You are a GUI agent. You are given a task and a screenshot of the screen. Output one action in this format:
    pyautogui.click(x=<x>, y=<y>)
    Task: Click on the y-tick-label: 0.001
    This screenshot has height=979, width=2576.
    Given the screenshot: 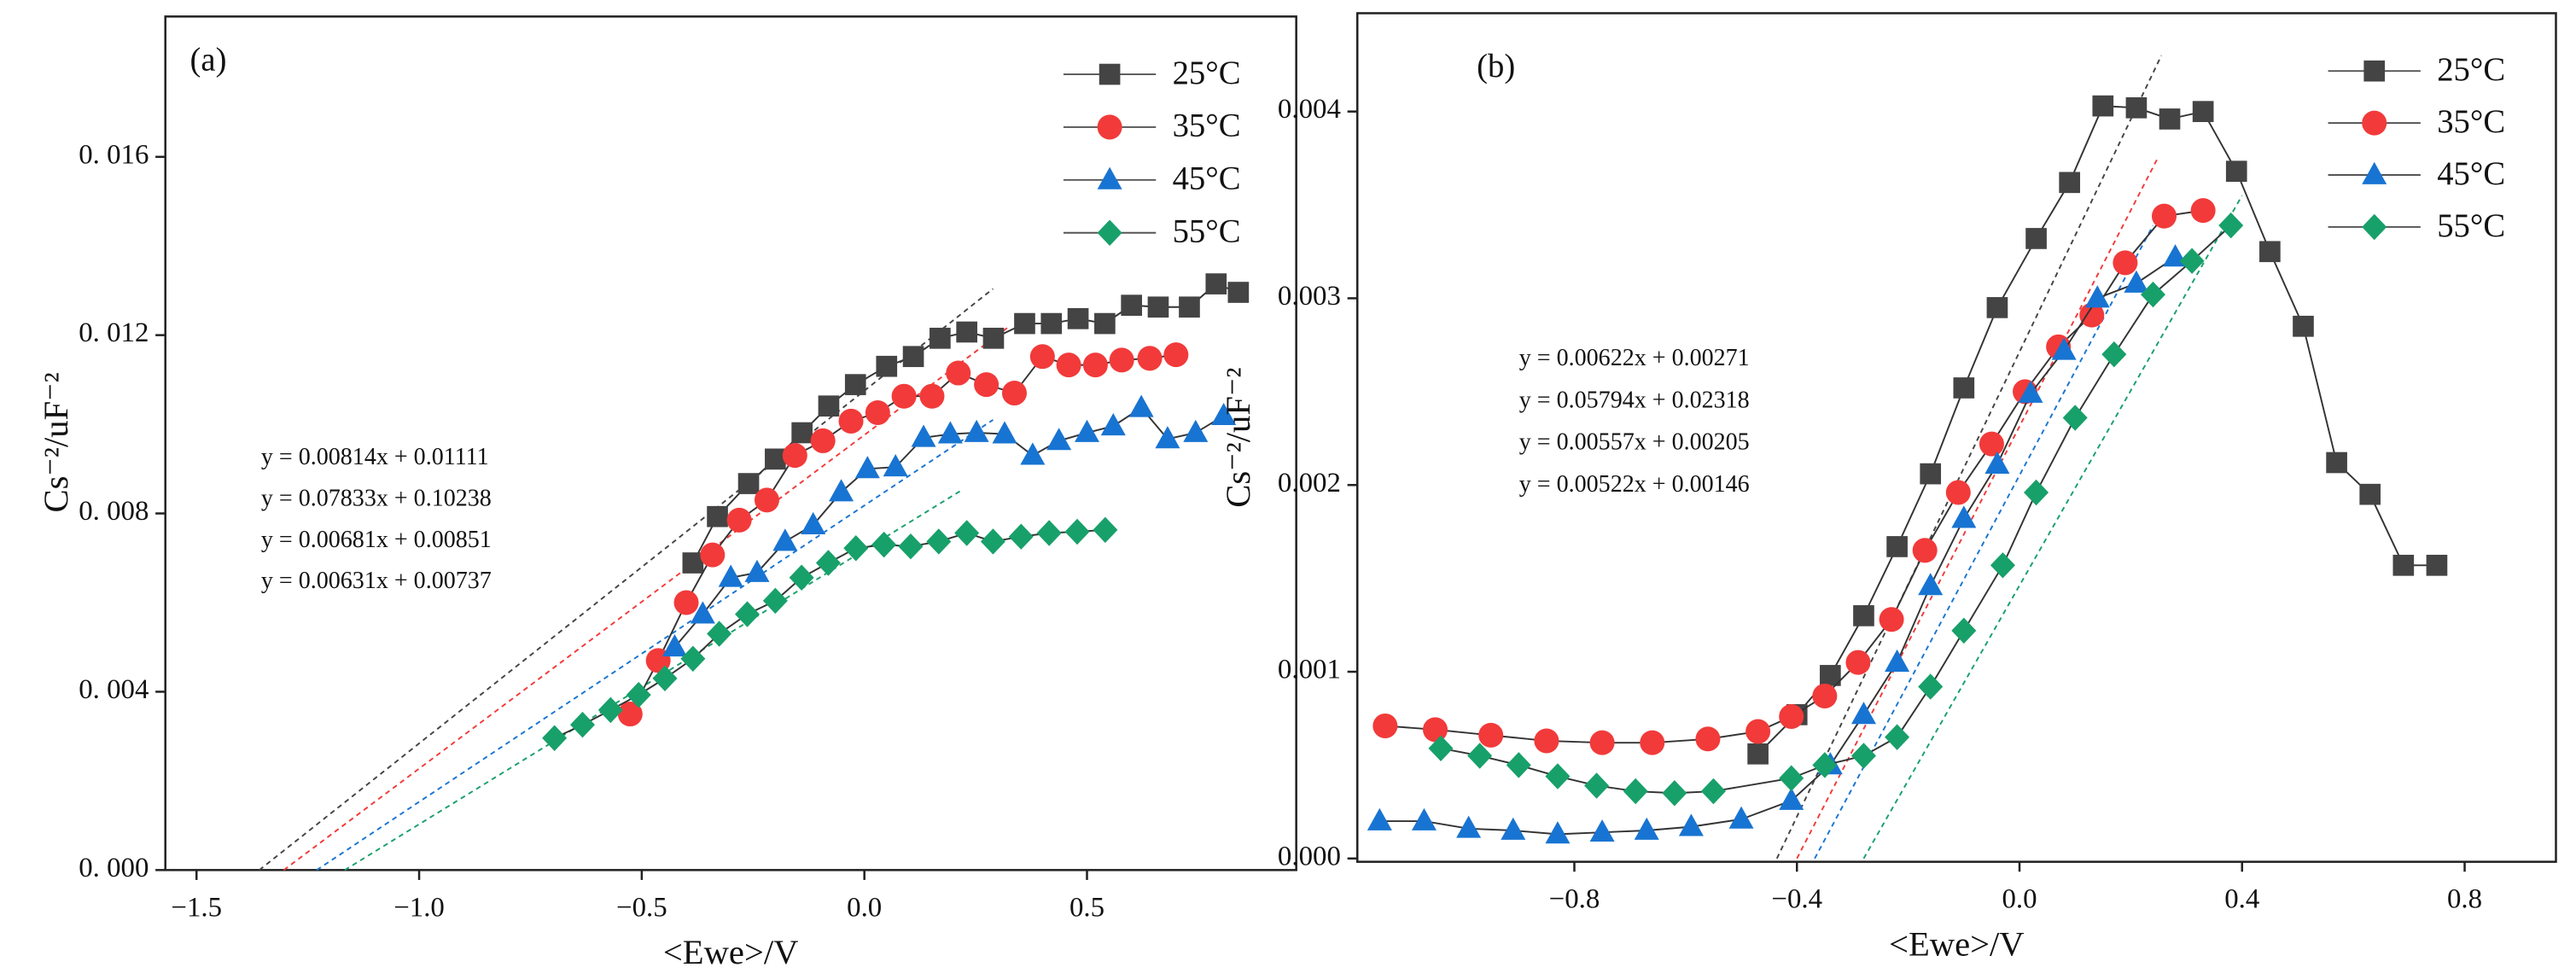 What is the action you would take?
    pyautogui.click(x=1309, y=670)
    